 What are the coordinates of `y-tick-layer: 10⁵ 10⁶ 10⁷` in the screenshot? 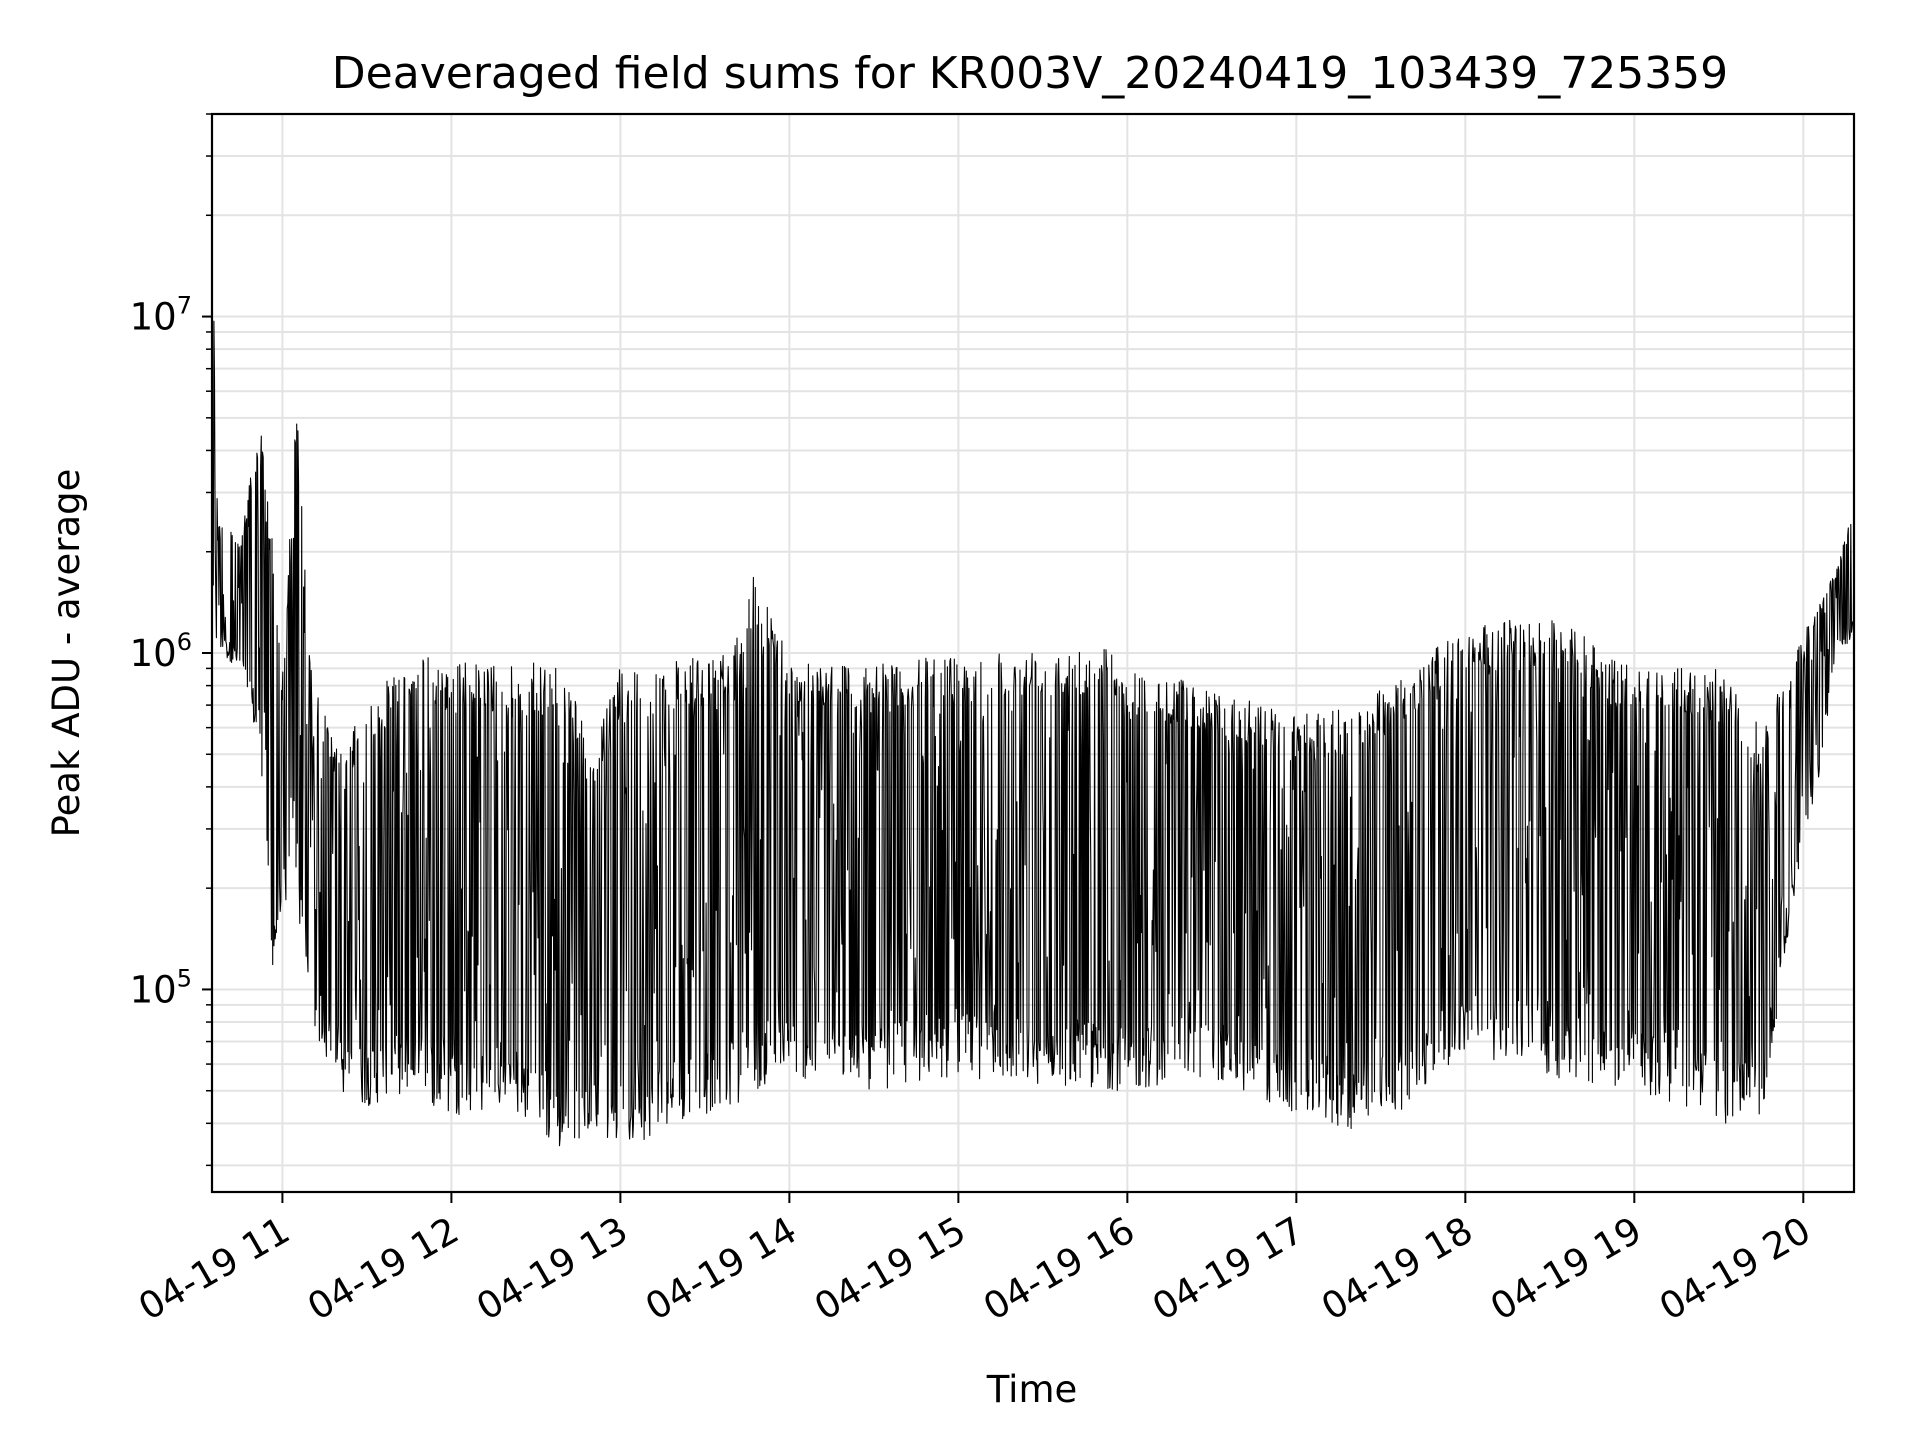 It's located at (171, 640).